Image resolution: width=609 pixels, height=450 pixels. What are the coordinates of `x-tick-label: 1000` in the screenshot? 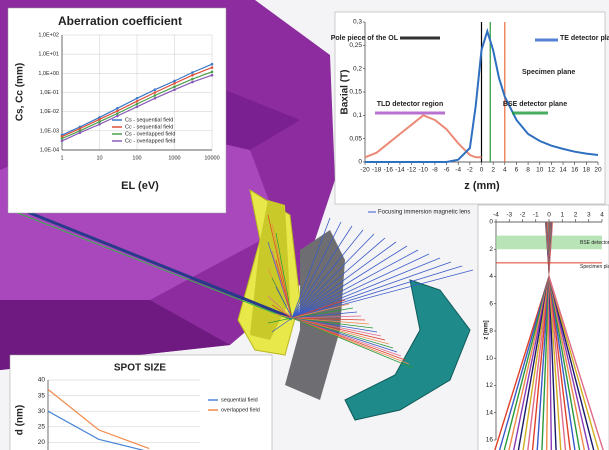 It's located at (174, 158).